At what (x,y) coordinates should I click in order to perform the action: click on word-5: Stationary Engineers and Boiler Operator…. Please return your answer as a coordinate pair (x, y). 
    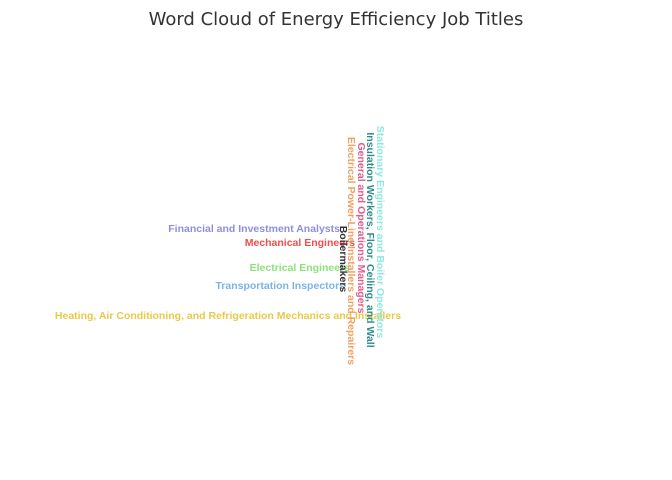
    Looking at the image, I should click on (380, 232).